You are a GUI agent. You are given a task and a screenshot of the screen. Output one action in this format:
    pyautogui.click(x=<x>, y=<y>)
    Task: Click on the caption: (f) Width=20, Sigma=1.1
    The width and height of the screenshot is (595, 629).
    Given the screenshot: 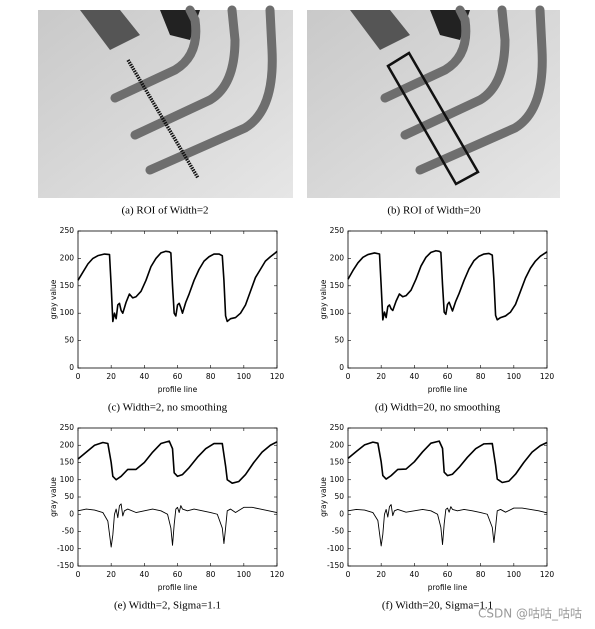 What is the action you would take?
    pyautogui.click(x=437, y=606)
    